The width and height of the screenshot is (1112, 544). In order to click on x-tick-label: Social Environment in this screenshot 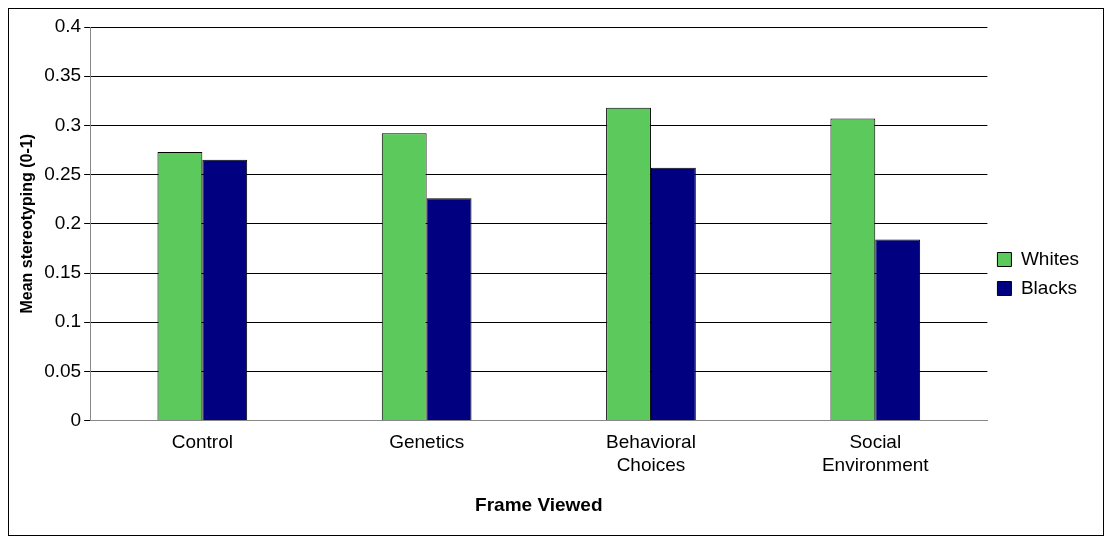, I will do `click(875, 453)`.